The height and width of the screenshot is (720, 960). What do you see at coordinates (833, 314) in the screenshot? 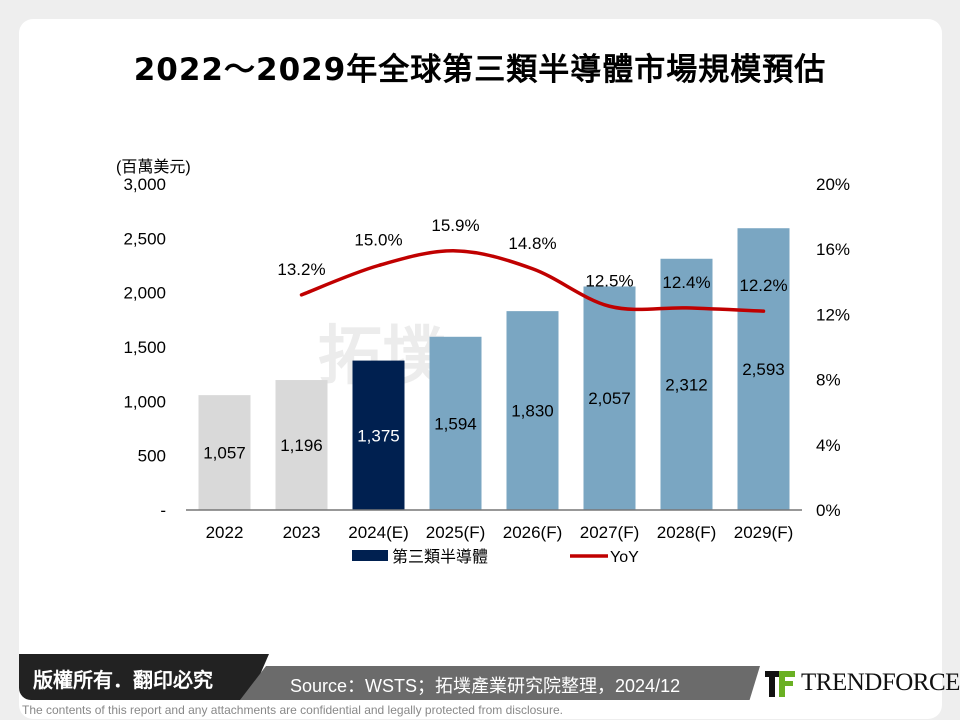
I see `y2-tick-label: 12%` at bounding box center [833, 314].